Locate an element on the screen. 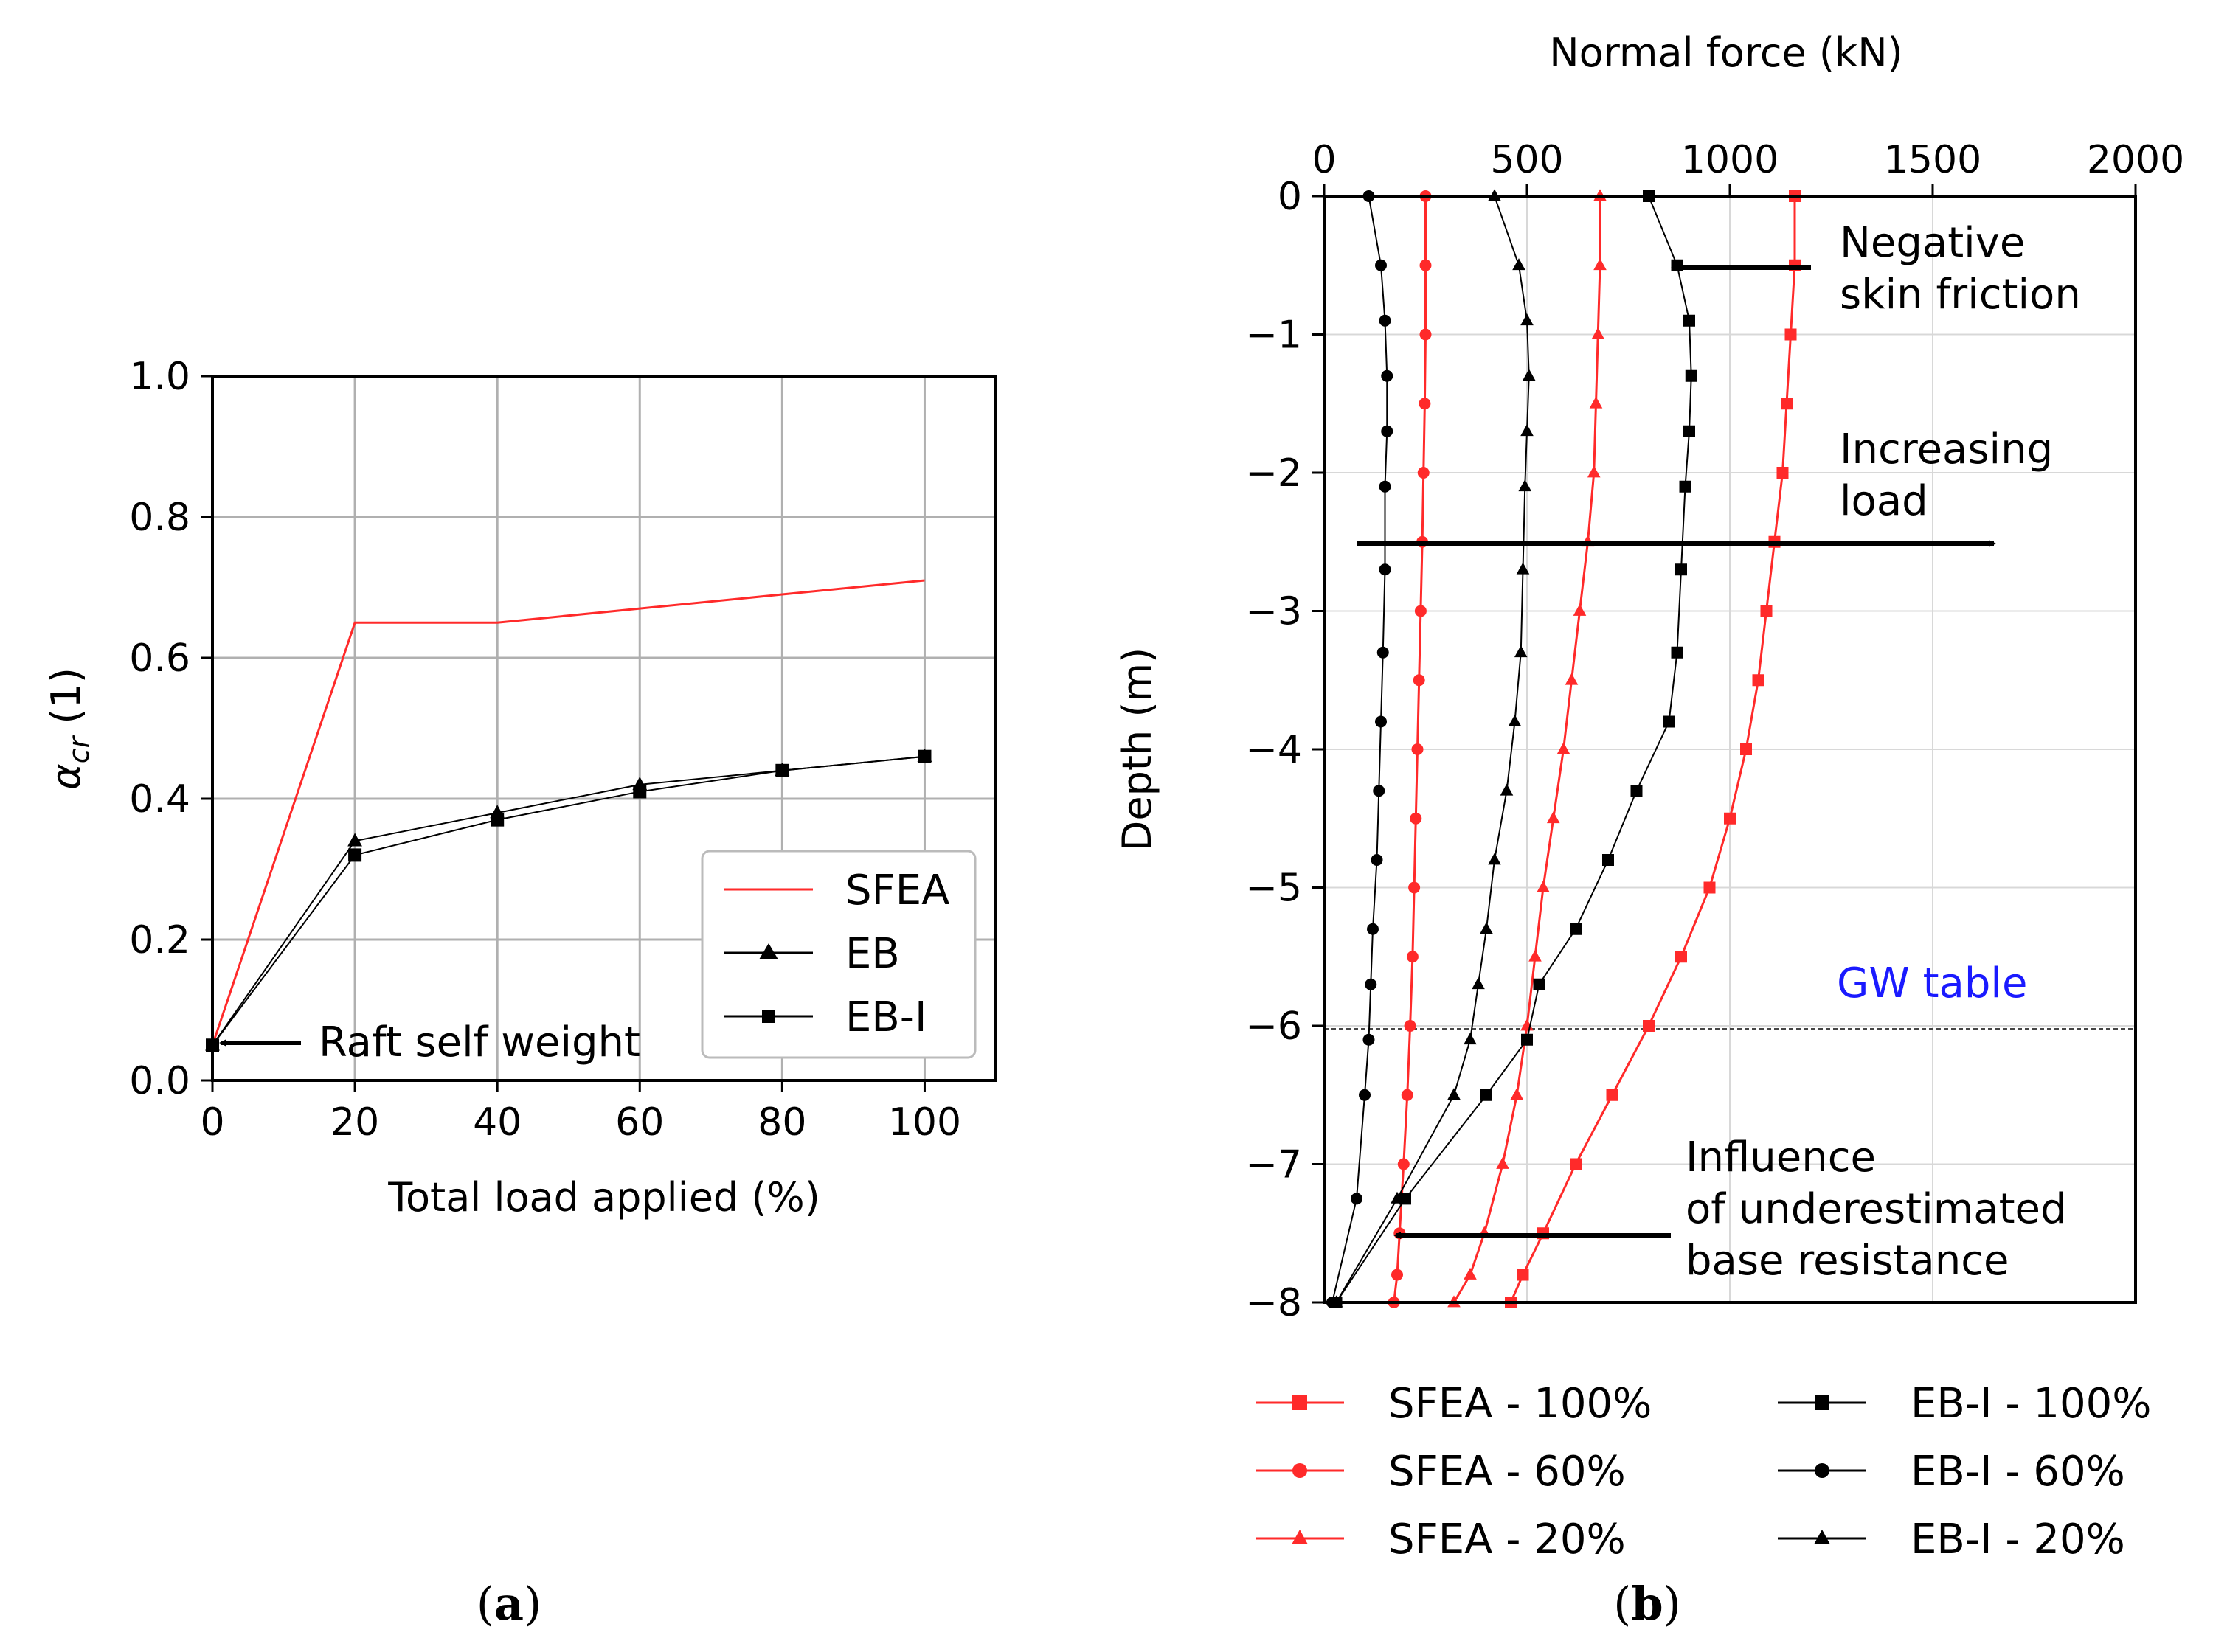 This screenshot has height=1652, width=2213. legend-label-eb-i-100: EB-I - 100% is located at coordinates (2031, 1404).